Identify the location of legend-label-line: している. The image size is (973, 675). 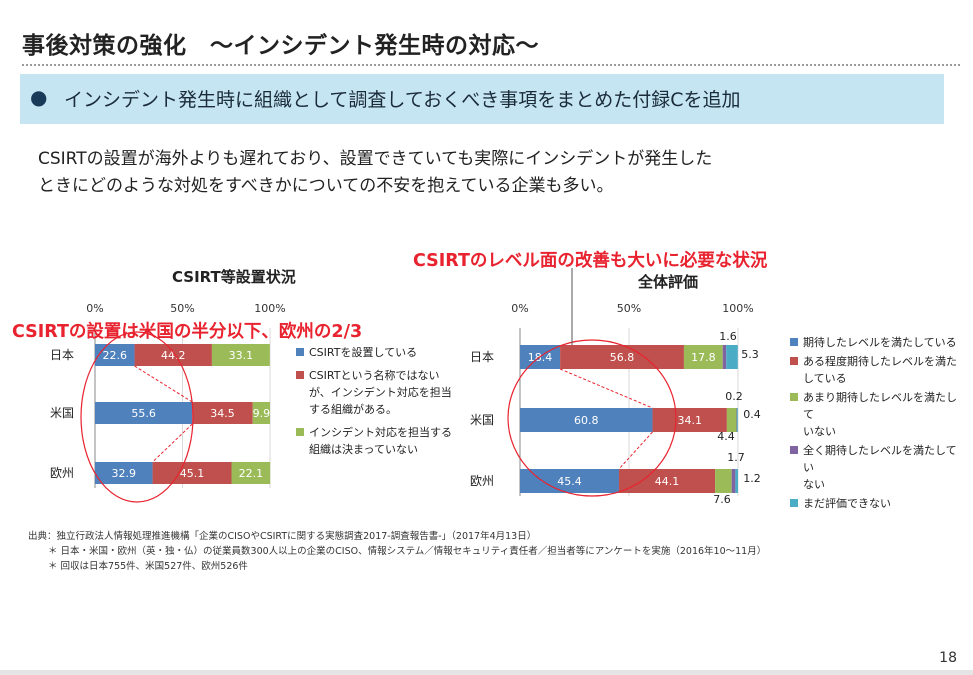
(825, 378).